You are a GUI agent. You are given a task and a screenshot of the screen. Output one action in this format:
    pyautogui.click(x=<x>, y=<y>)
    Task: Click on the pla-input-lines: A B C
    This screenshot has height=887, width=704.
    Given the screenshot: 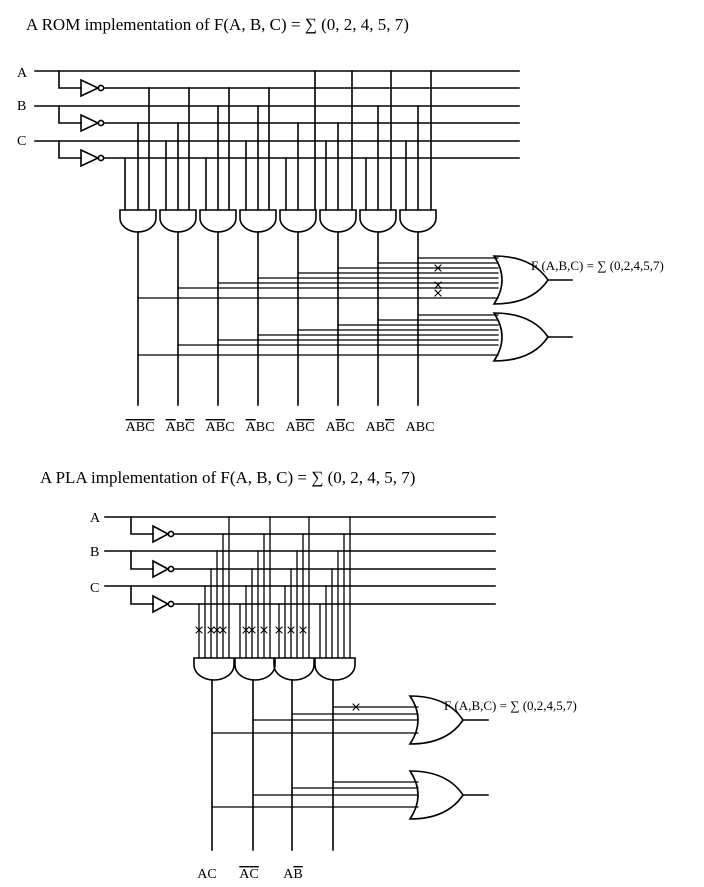 What is the action you would take?
    pyautogui.click(x=293, y=558)
    